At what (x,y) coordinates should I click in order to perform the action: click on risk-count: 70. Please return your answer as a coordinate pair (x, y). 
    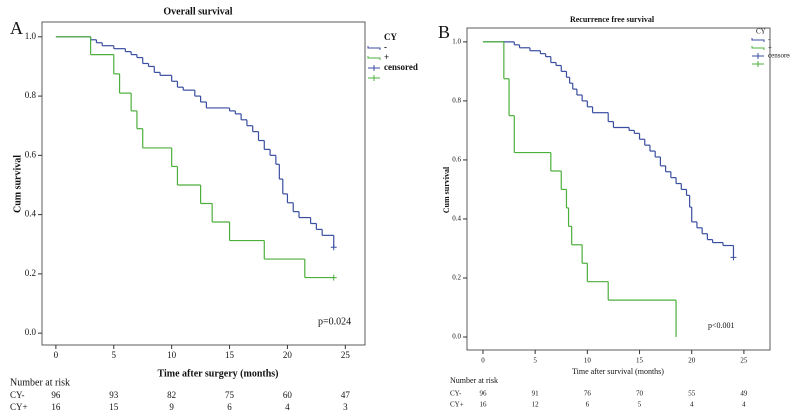
    Looking at the image, I should click on (640, 394).